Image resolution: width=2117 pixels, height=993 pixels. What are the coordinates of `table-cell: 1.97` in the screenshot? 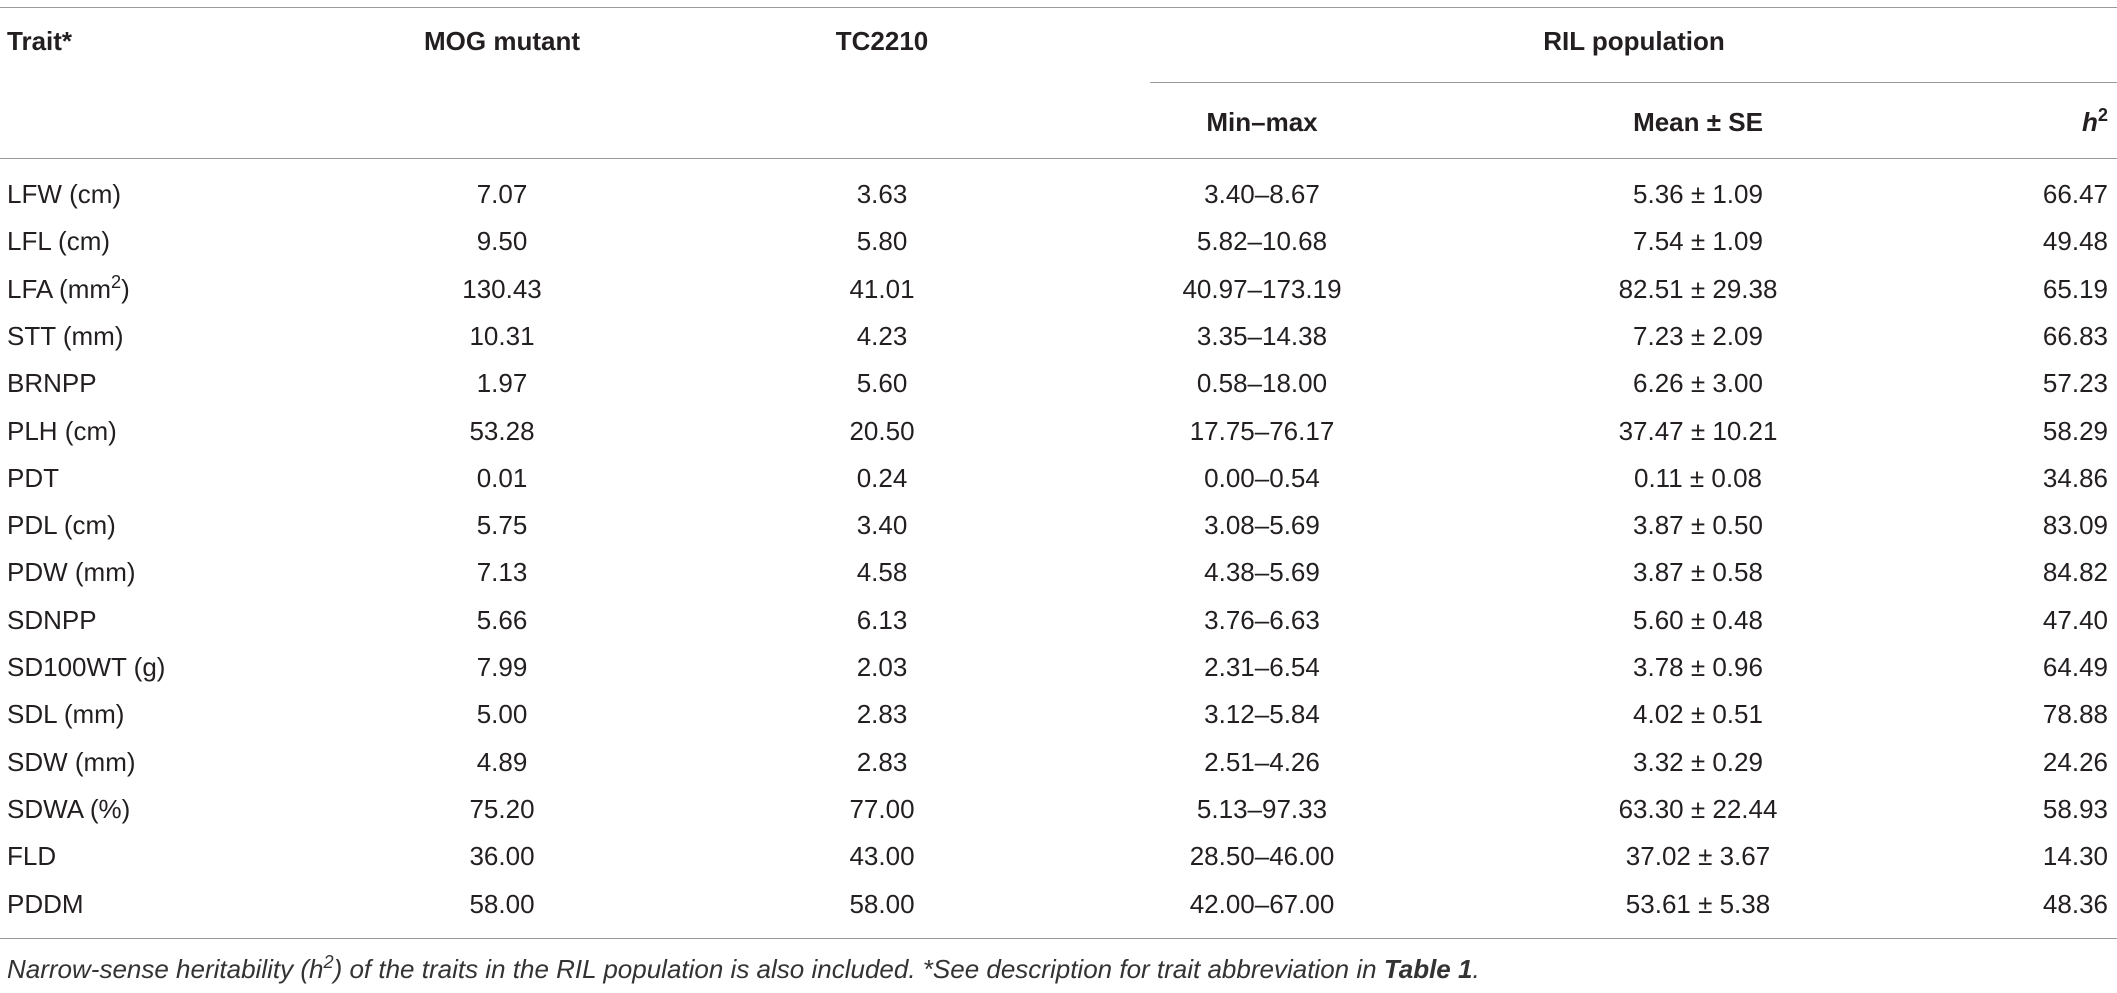 It's located at (502, 383).